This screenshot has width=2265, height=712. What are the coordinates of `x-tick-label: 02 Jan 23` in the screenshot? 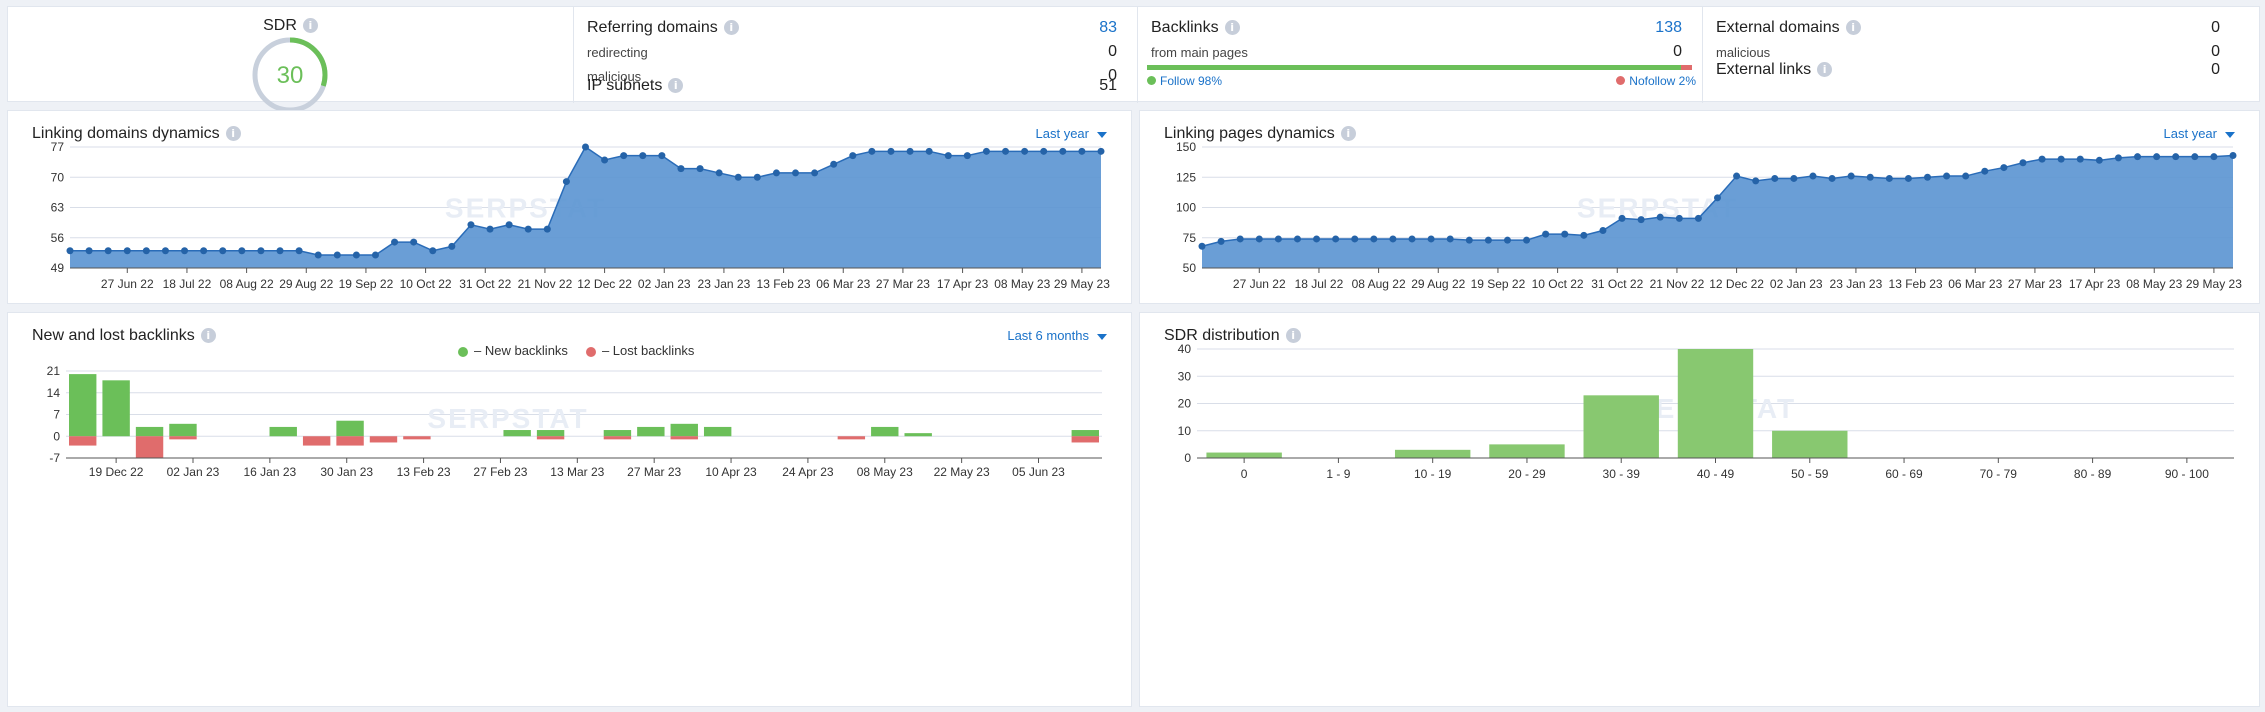 It's located at (193, 472).